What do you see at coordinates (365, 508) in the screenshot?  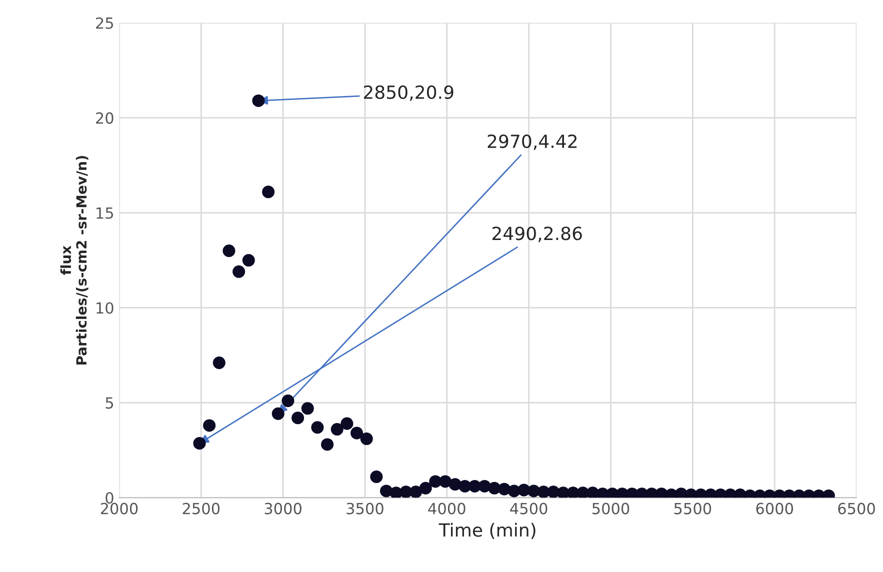 I see `x-tick-label: 3500` at bounding box center [365, 508].